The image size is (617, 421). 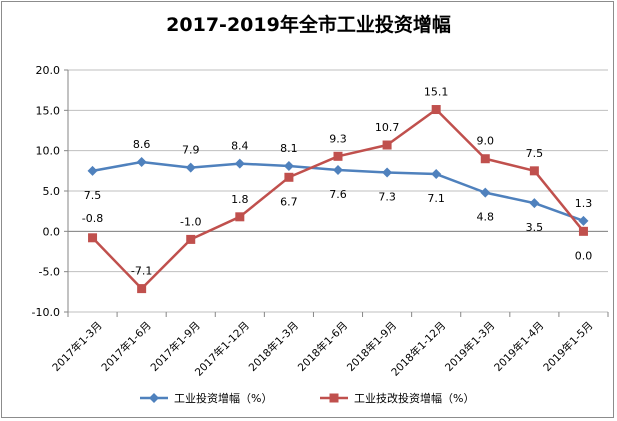 I want to click on data-label: 7.6, so click(x=338, y=194).